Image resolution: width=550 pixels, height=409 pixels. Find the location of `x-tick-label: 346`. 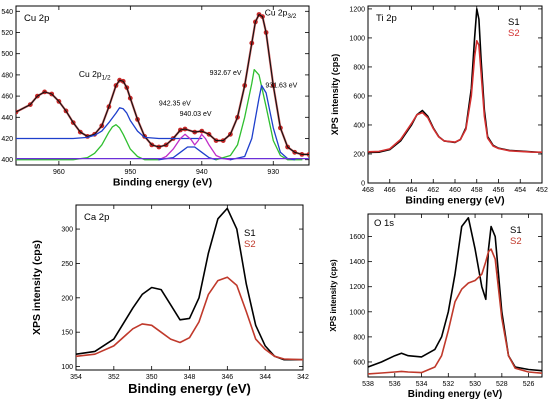

x-tick-label: 346 is located at coordinates (227, 377).